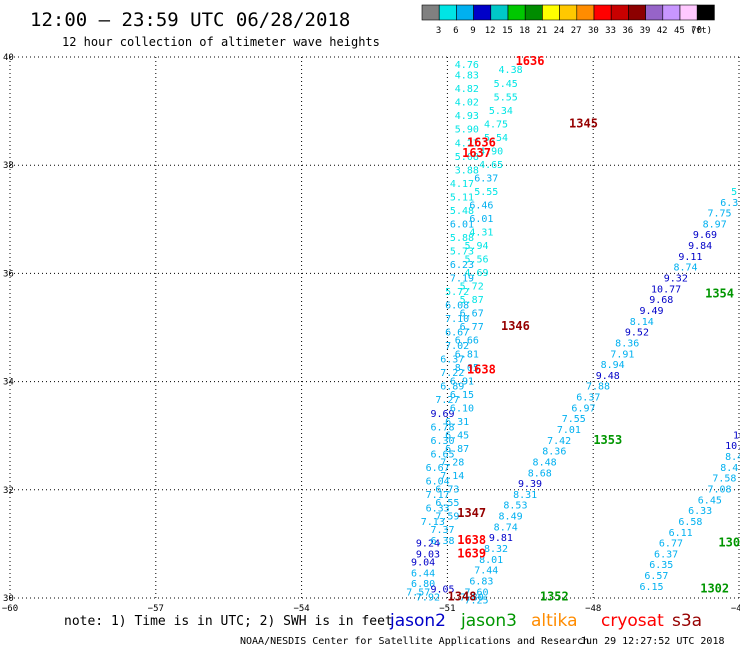 Image resolution: width=740 pixels, height=650 pixels. Describe the element at coordinates (452, 462) in the screenshot. I see `wave-height-value: 7.28` at that location.